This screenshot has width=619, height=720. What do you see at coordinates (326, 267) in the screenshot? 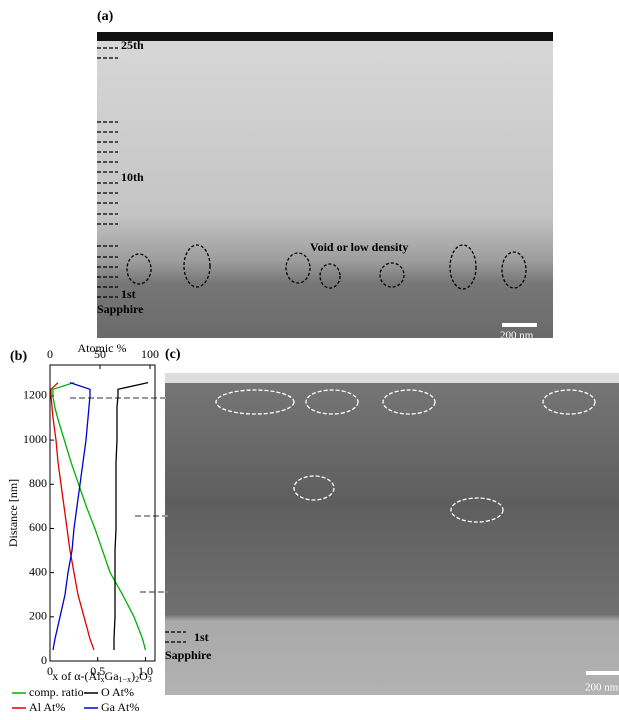
I see `void-markers` at bounding box center [326, 267].